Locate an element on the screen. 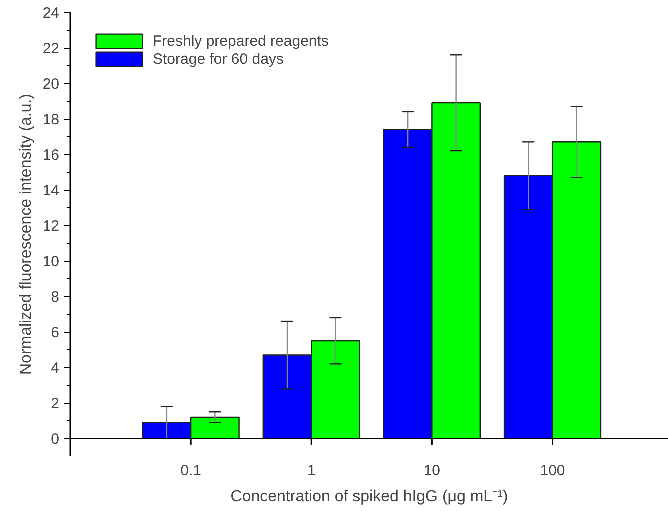 The width and height of the screenshot is (668, 511). legend-label: Storage for 60 days is located at coordinates (218, 59).